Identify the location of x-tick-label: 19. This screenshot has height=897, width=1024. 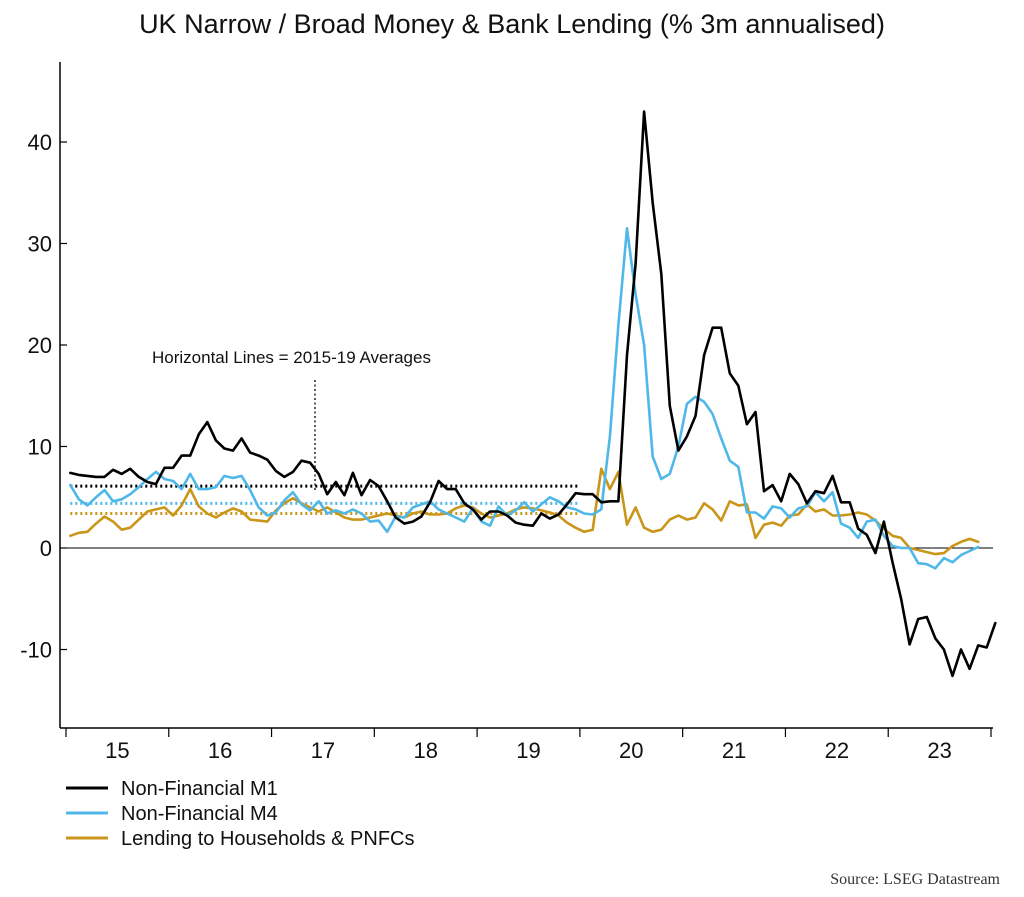
(528, 750).